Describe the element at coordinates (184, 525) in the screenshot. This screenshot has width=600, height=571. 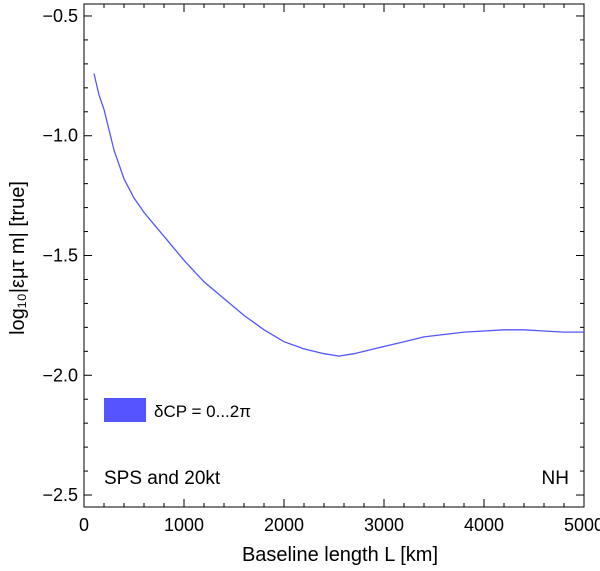
I see `x-tick-label: 1000` at that location.